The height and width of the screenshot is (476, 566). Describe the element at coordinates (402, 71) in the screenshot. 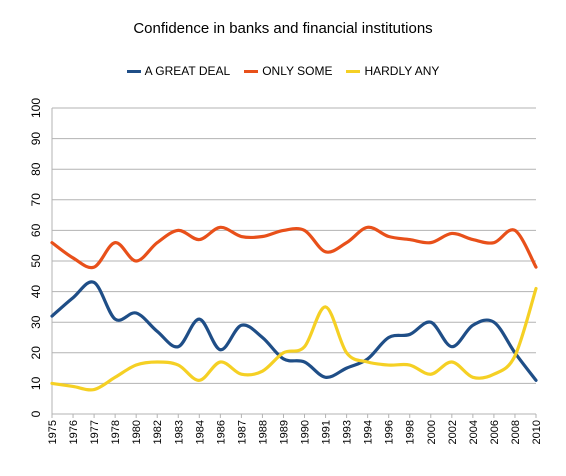

I see `legend-label-hardly-any: HARDLY ANY` at that location.